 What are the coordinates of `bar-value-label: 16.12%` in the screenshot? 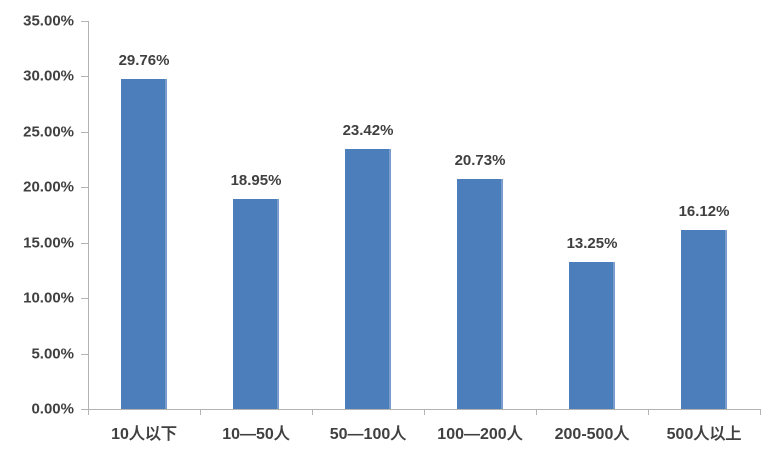 It's located at (704, 211).